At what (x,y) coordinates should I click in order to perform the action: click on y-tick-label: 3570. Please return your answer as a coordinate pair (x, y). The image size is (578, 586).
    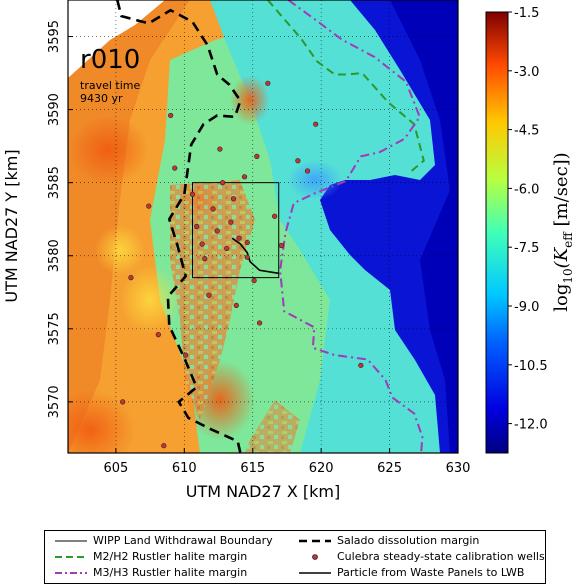
    Looking at the image, I should click on (54, 401).